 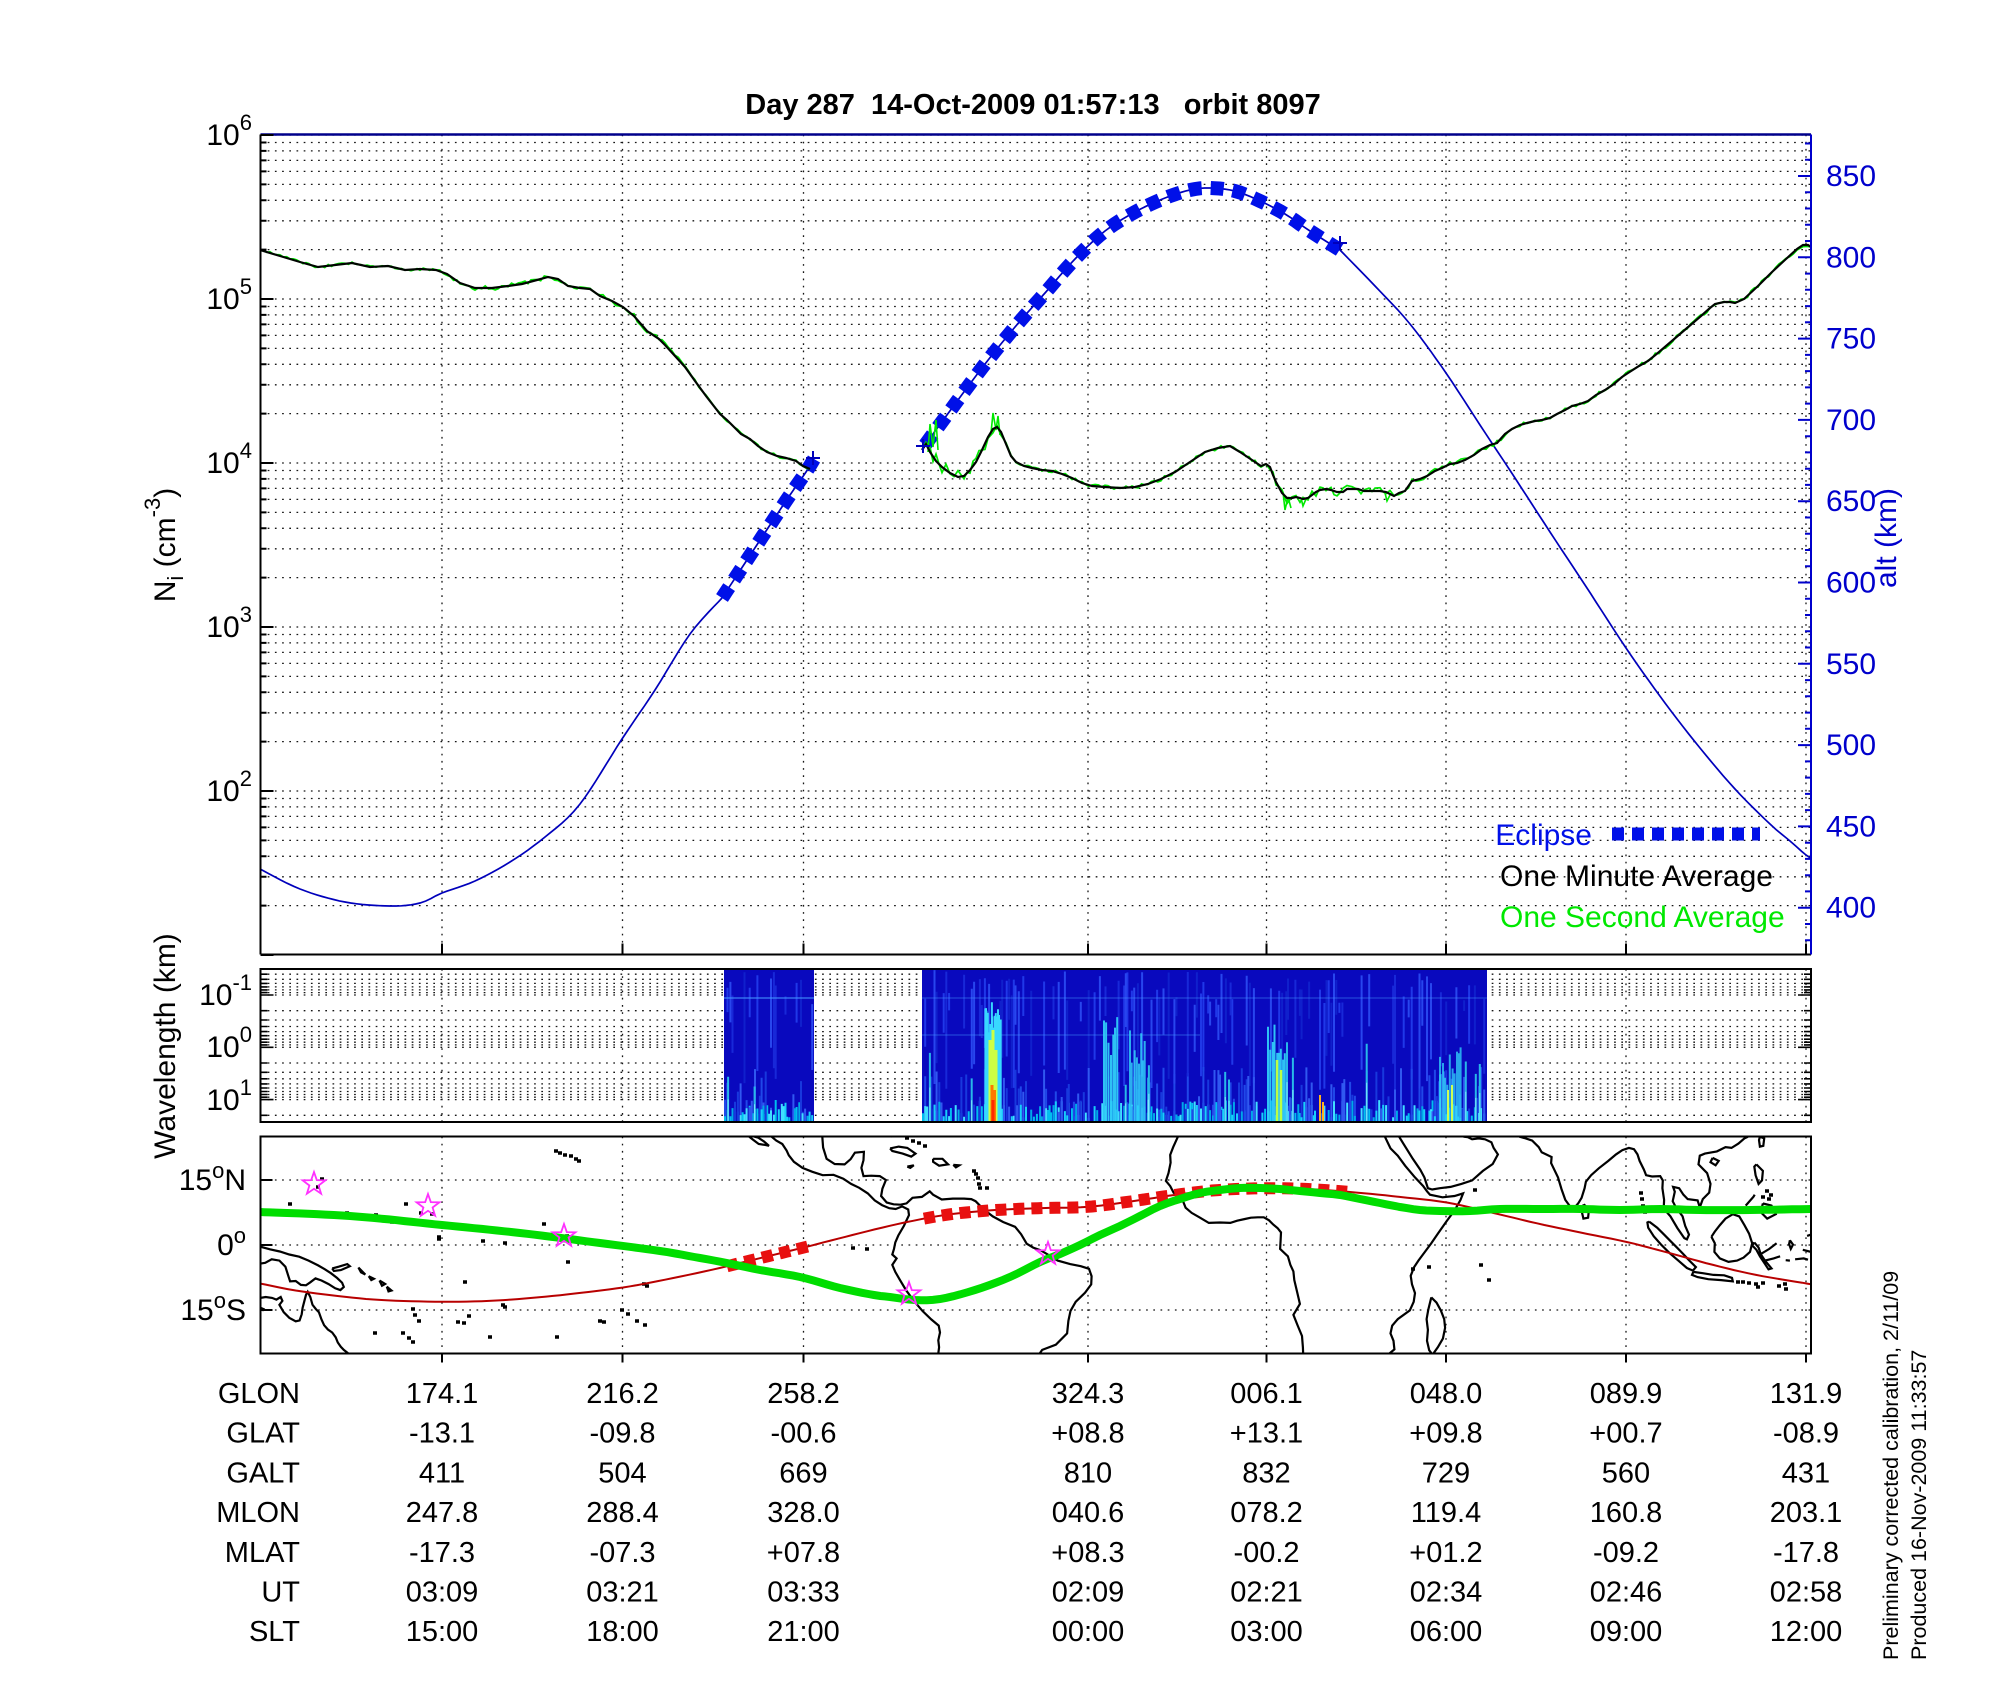 What do you see at coordinates (1886, 538) in the screenshot?
I see `svg-text: alt (km)` at bounding box center [1886, 538].